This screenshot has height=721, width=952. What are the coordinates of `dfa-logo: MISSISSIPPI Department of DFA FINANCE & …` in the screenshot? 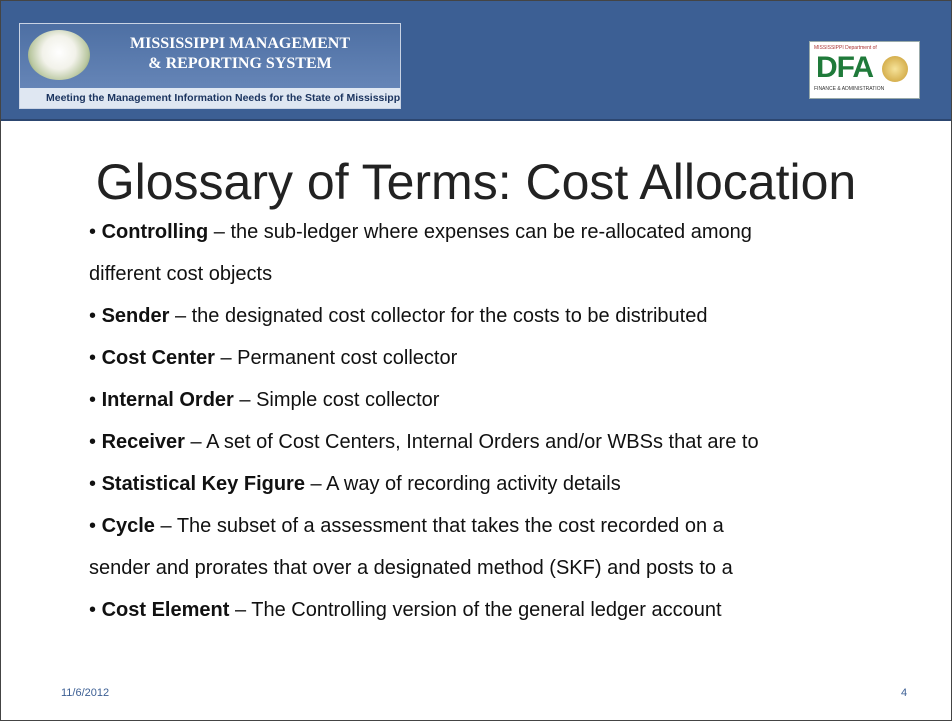 It's located at (864, 70).